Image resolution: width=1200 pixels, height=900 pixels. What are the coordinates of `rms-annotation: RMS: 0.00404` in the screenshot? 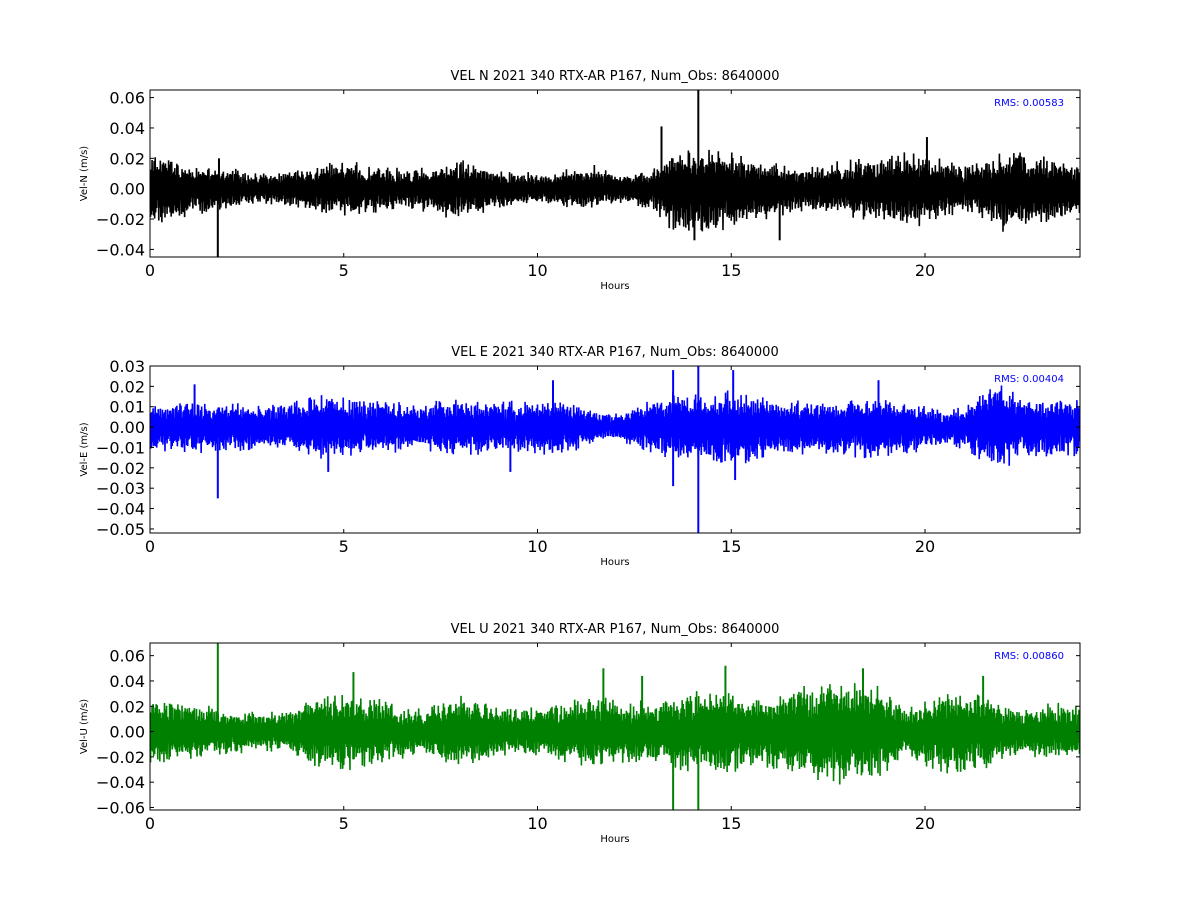 It's located at (1029, 379).